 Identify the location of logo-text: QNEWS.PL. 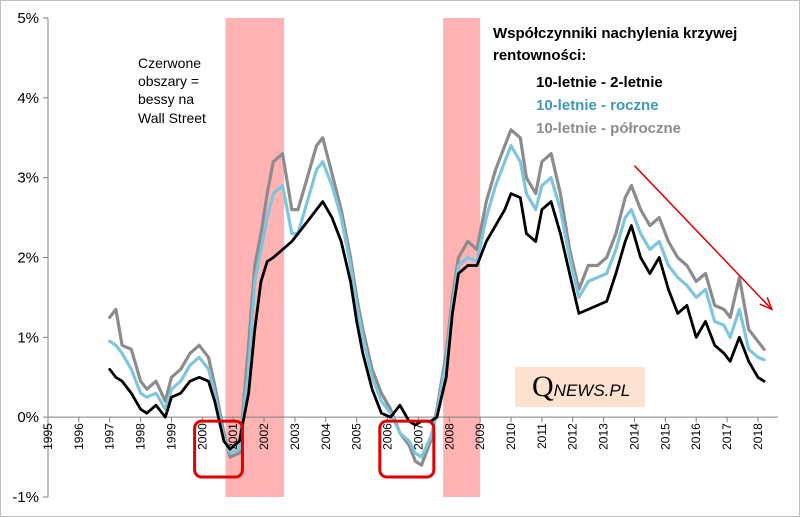
(581, 386).